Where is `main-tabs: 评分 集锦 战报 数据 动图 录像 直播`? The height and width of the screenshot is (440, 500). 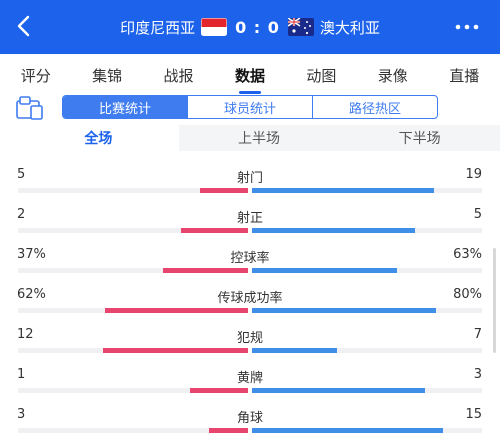
main-tabs: 评分 集锦 战报 数据 动图 录像 直播 is located at coordinates (250, 75).